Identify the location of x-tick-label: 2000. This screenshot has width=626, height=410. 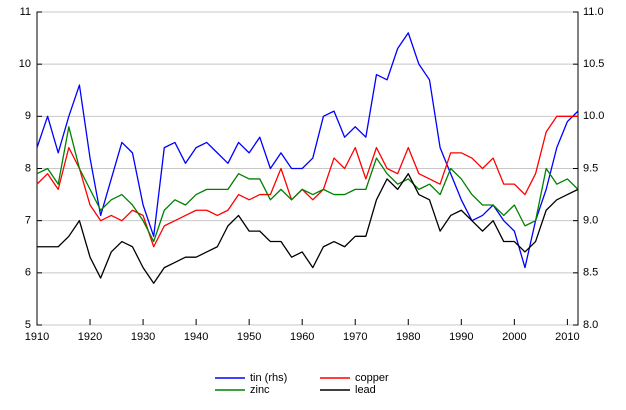
(514, 337).